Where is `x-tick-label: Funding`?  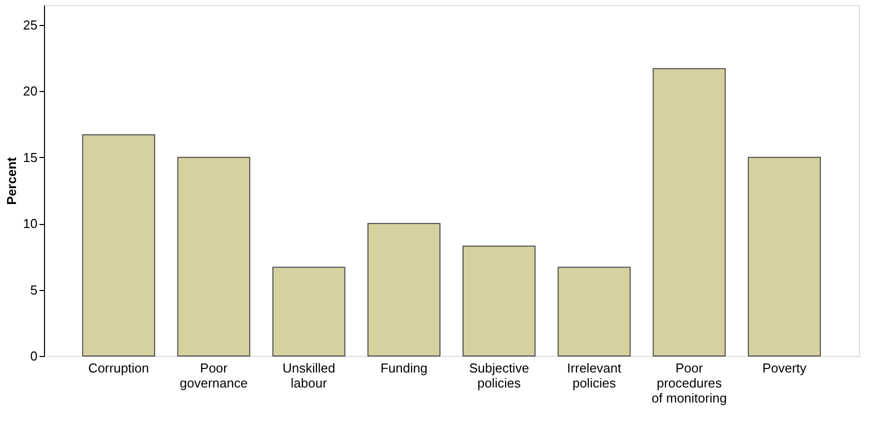 x-tick-label: Funding is located at coordinates (404, 368).